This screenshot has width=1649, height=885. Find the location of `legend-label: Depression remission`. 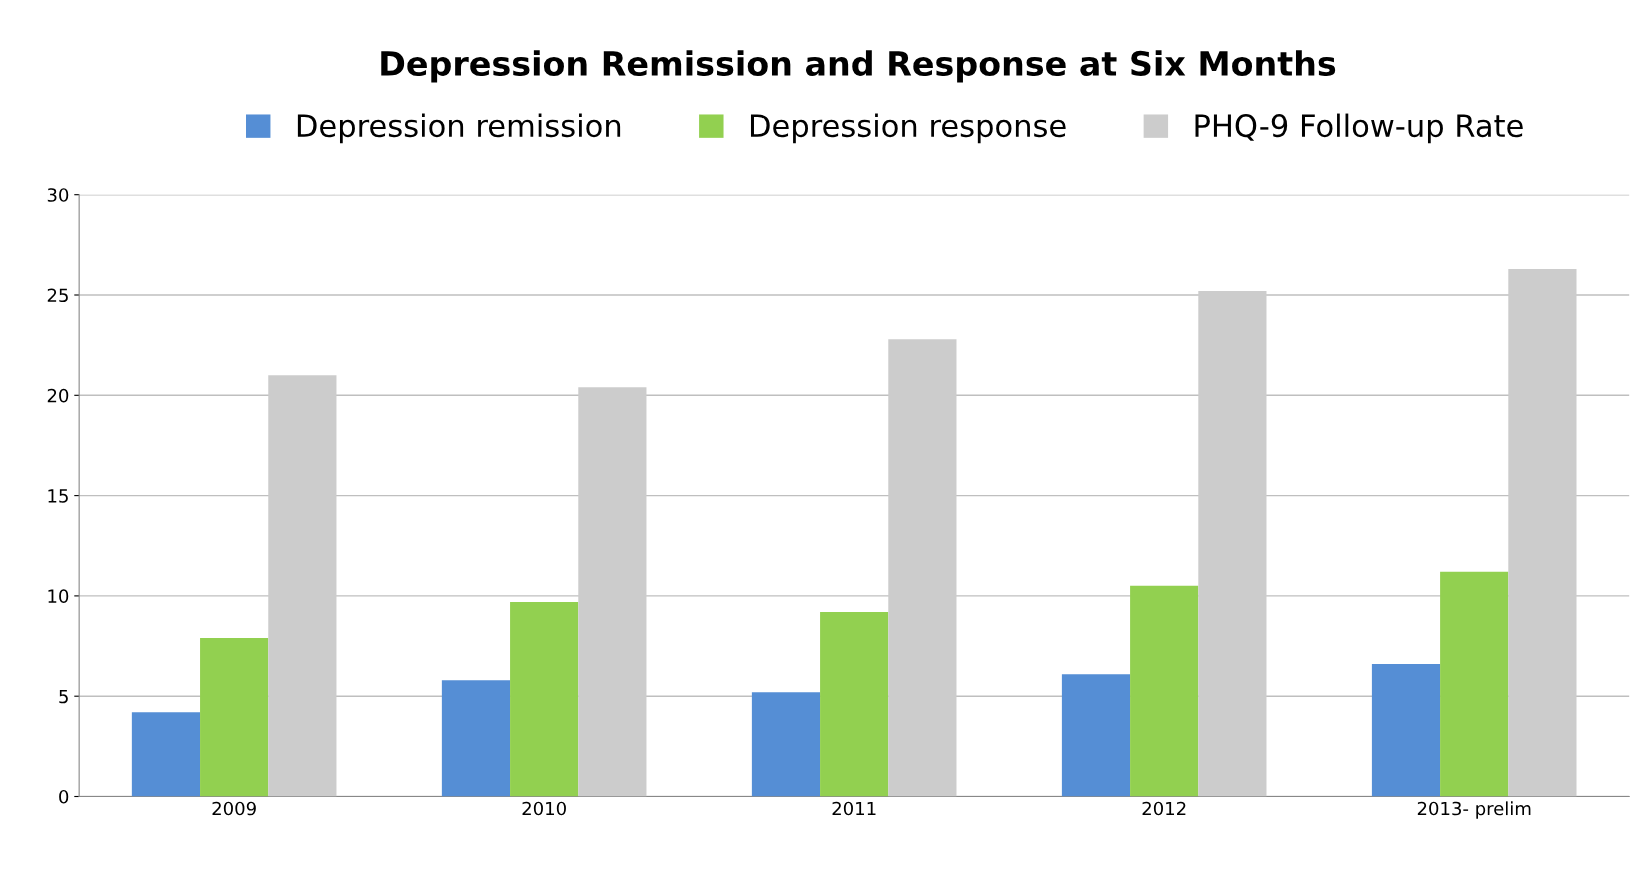

legend-label: Depression remission is located at coordinates (459, 128).